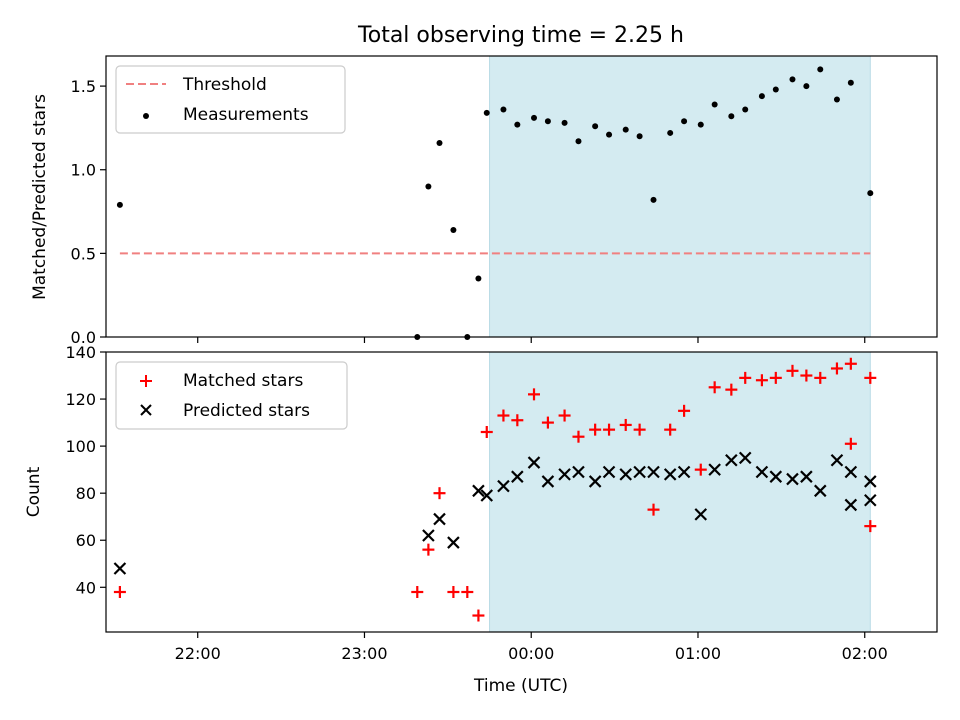  Describe the element at coordinates (146, 410) in the screenshot. I see `legend-predicted-swatch` at that location.